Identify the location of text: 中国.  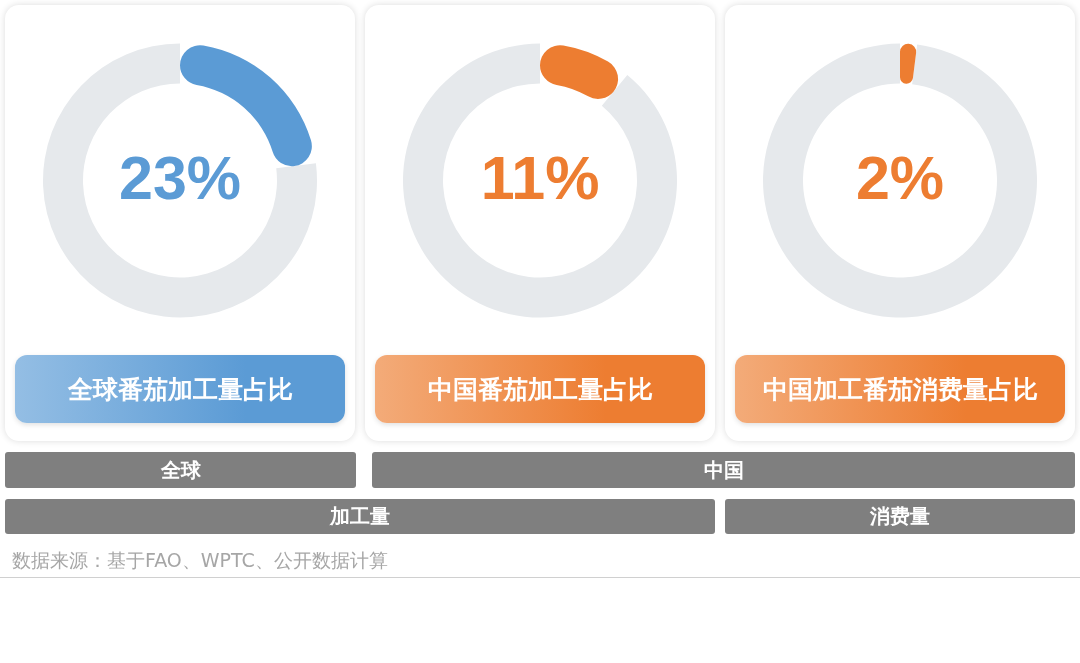
(723, 470).